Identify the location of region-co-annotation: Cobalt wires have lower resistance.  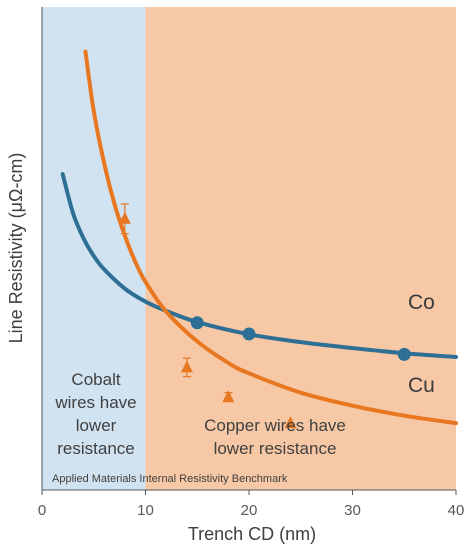
(95, 414).